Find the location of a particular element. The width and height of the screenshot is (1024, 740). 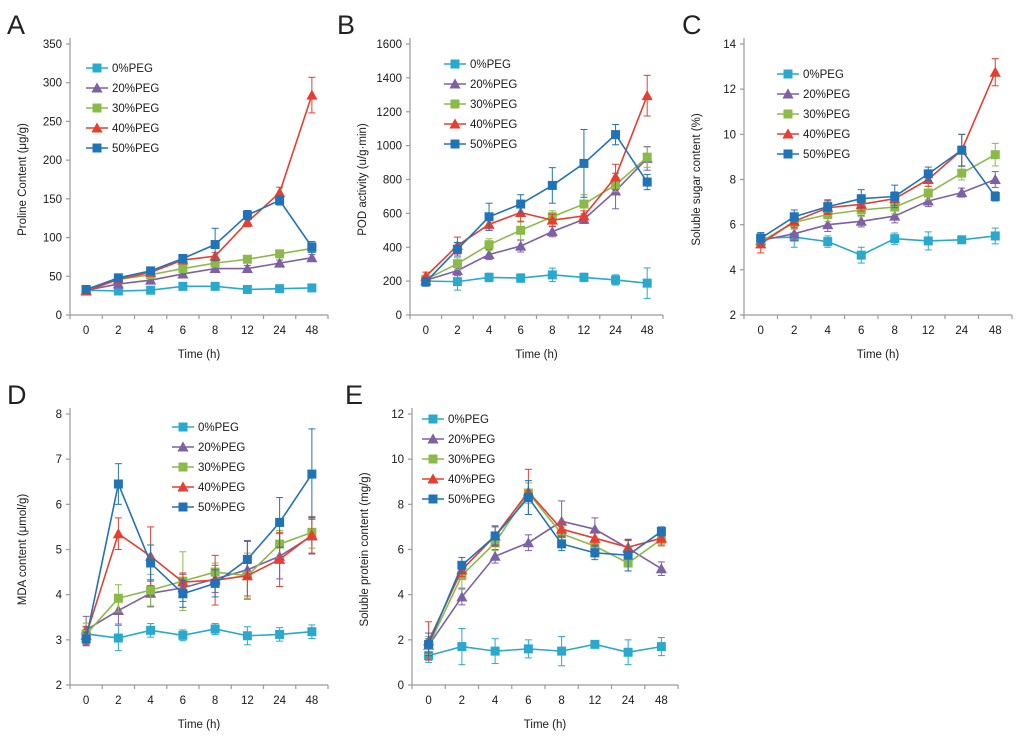

x-tick-label: 4 is located at coordinates (828, 331).